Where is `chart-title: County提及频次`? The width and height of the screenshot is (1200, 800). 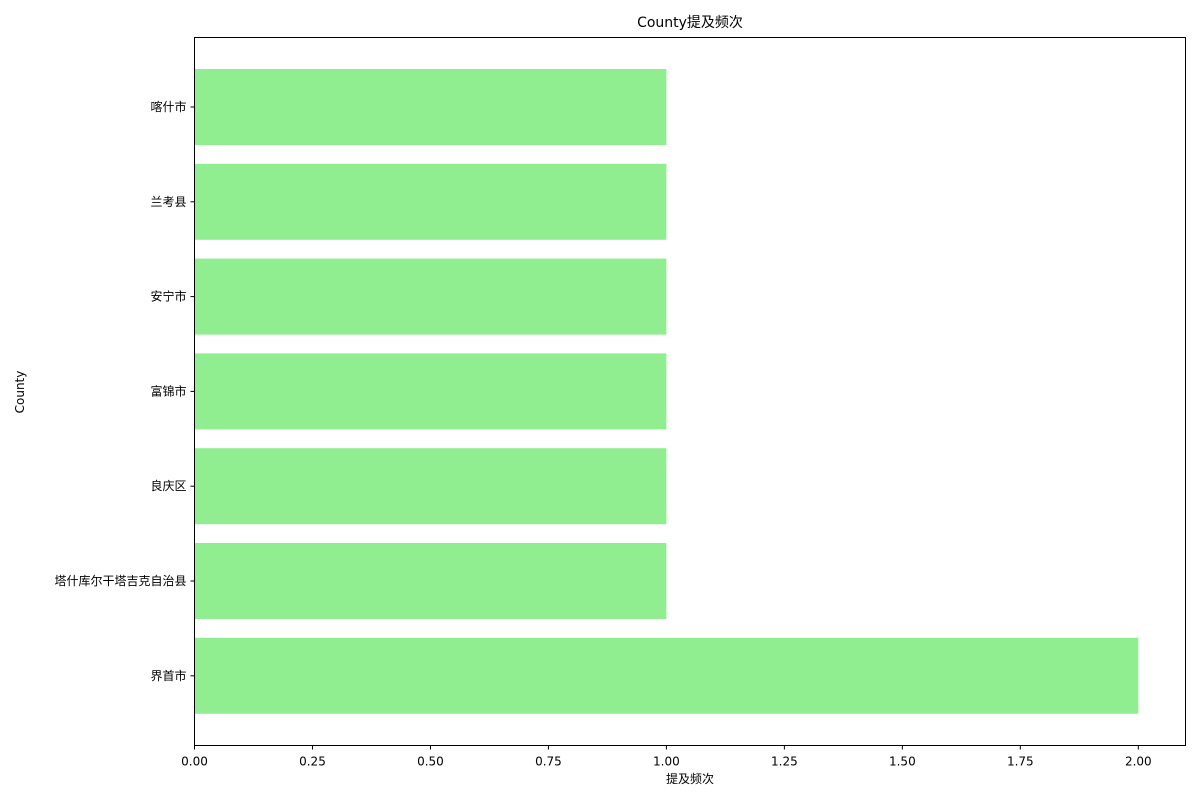
chart-title: County提及频次 is located at coordinates (690, 23).